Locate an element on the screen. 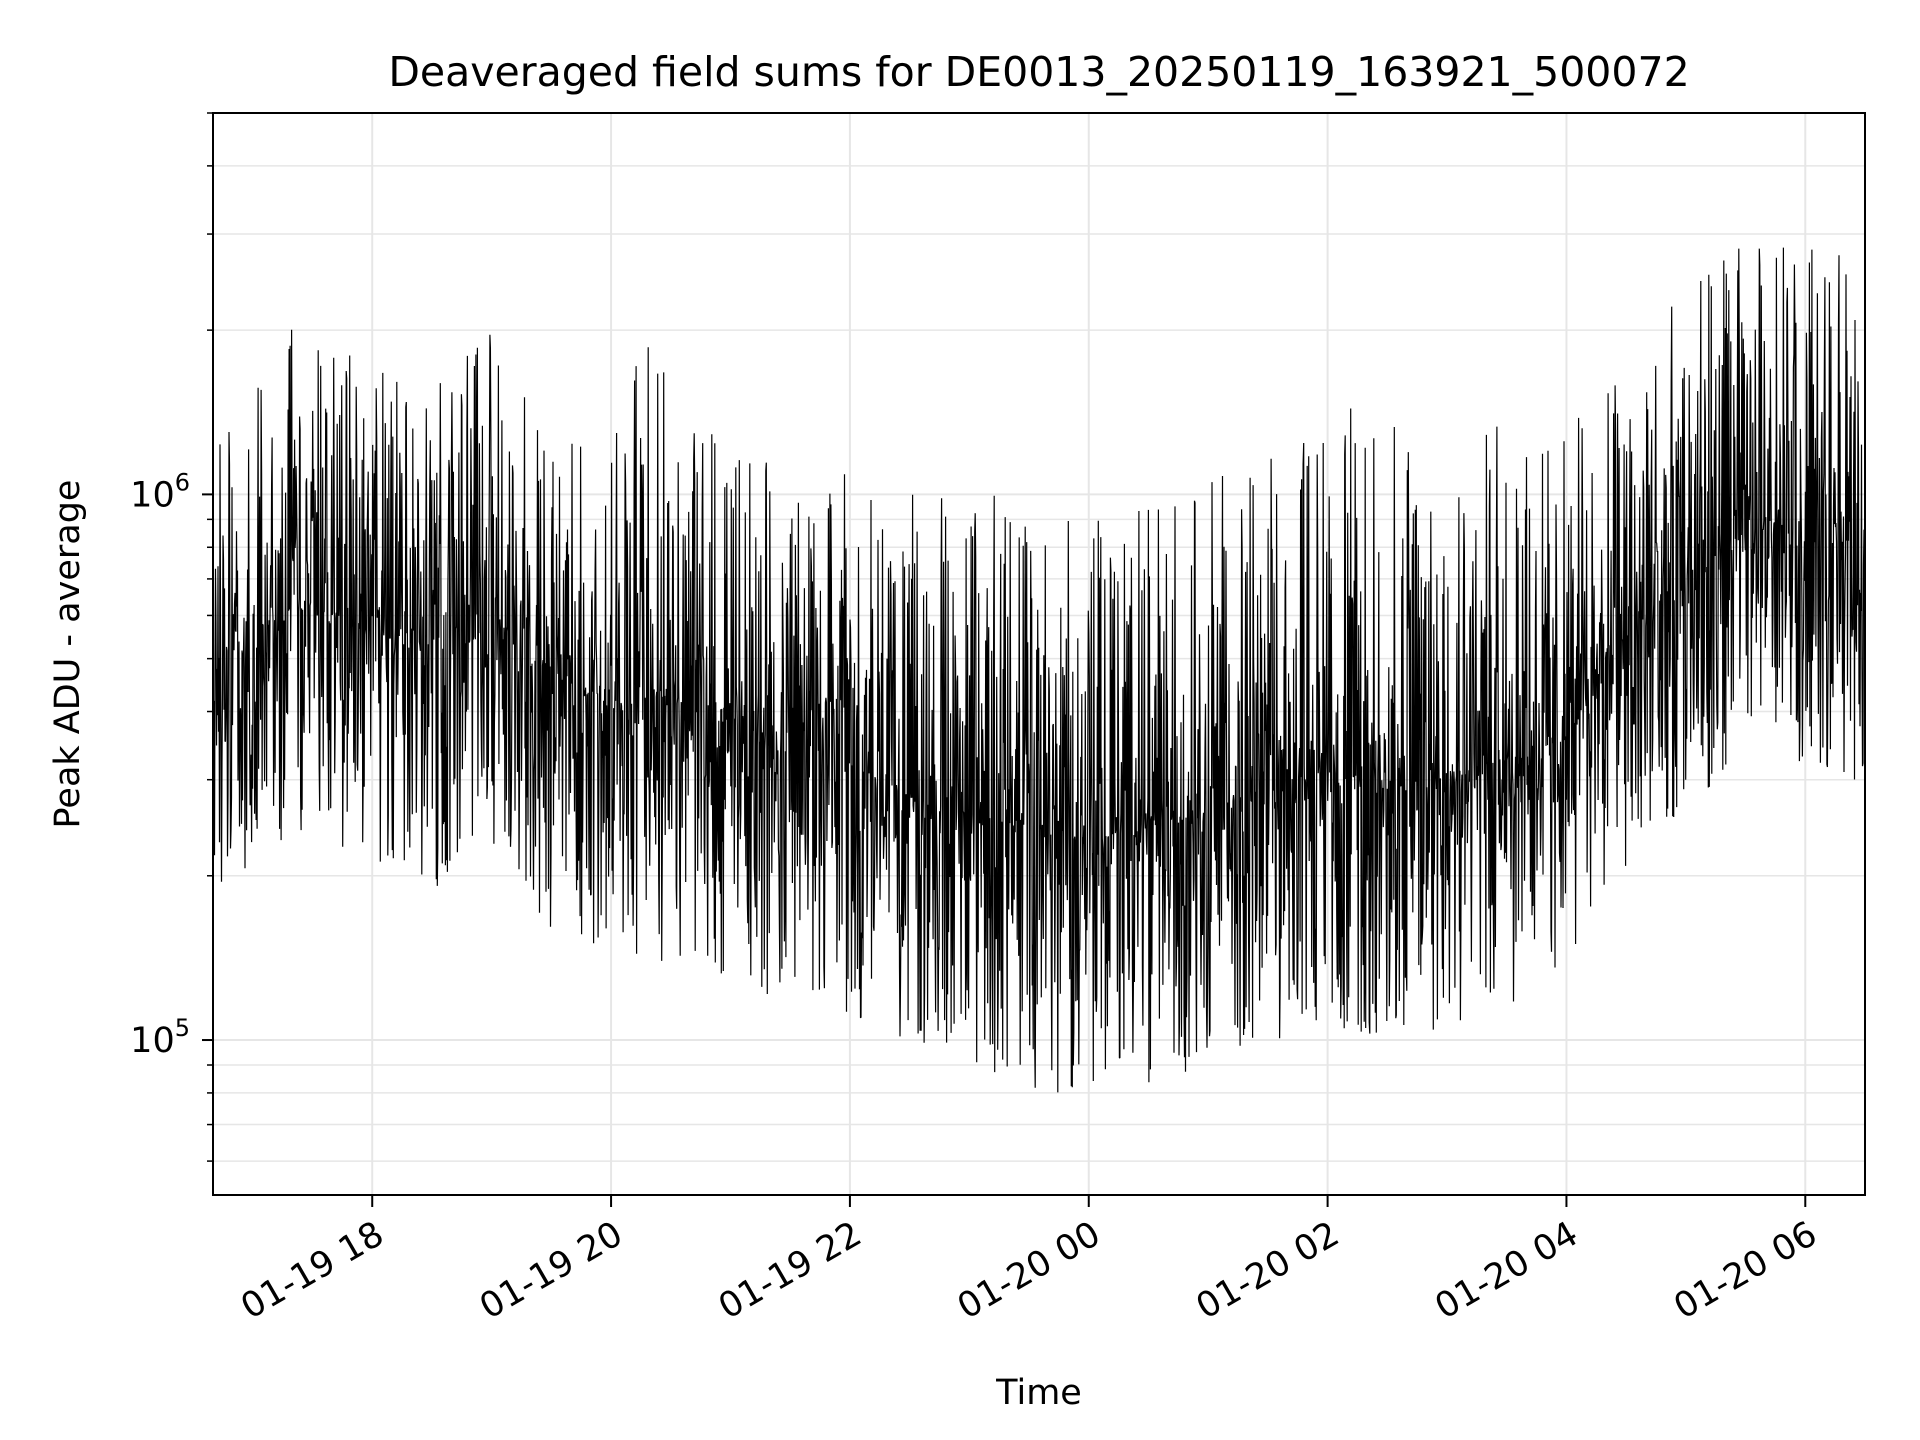 The height and width of the screenshot is (1440, 1920). y-tick-label: 10⁵ is located at coordinates (160, 1037).